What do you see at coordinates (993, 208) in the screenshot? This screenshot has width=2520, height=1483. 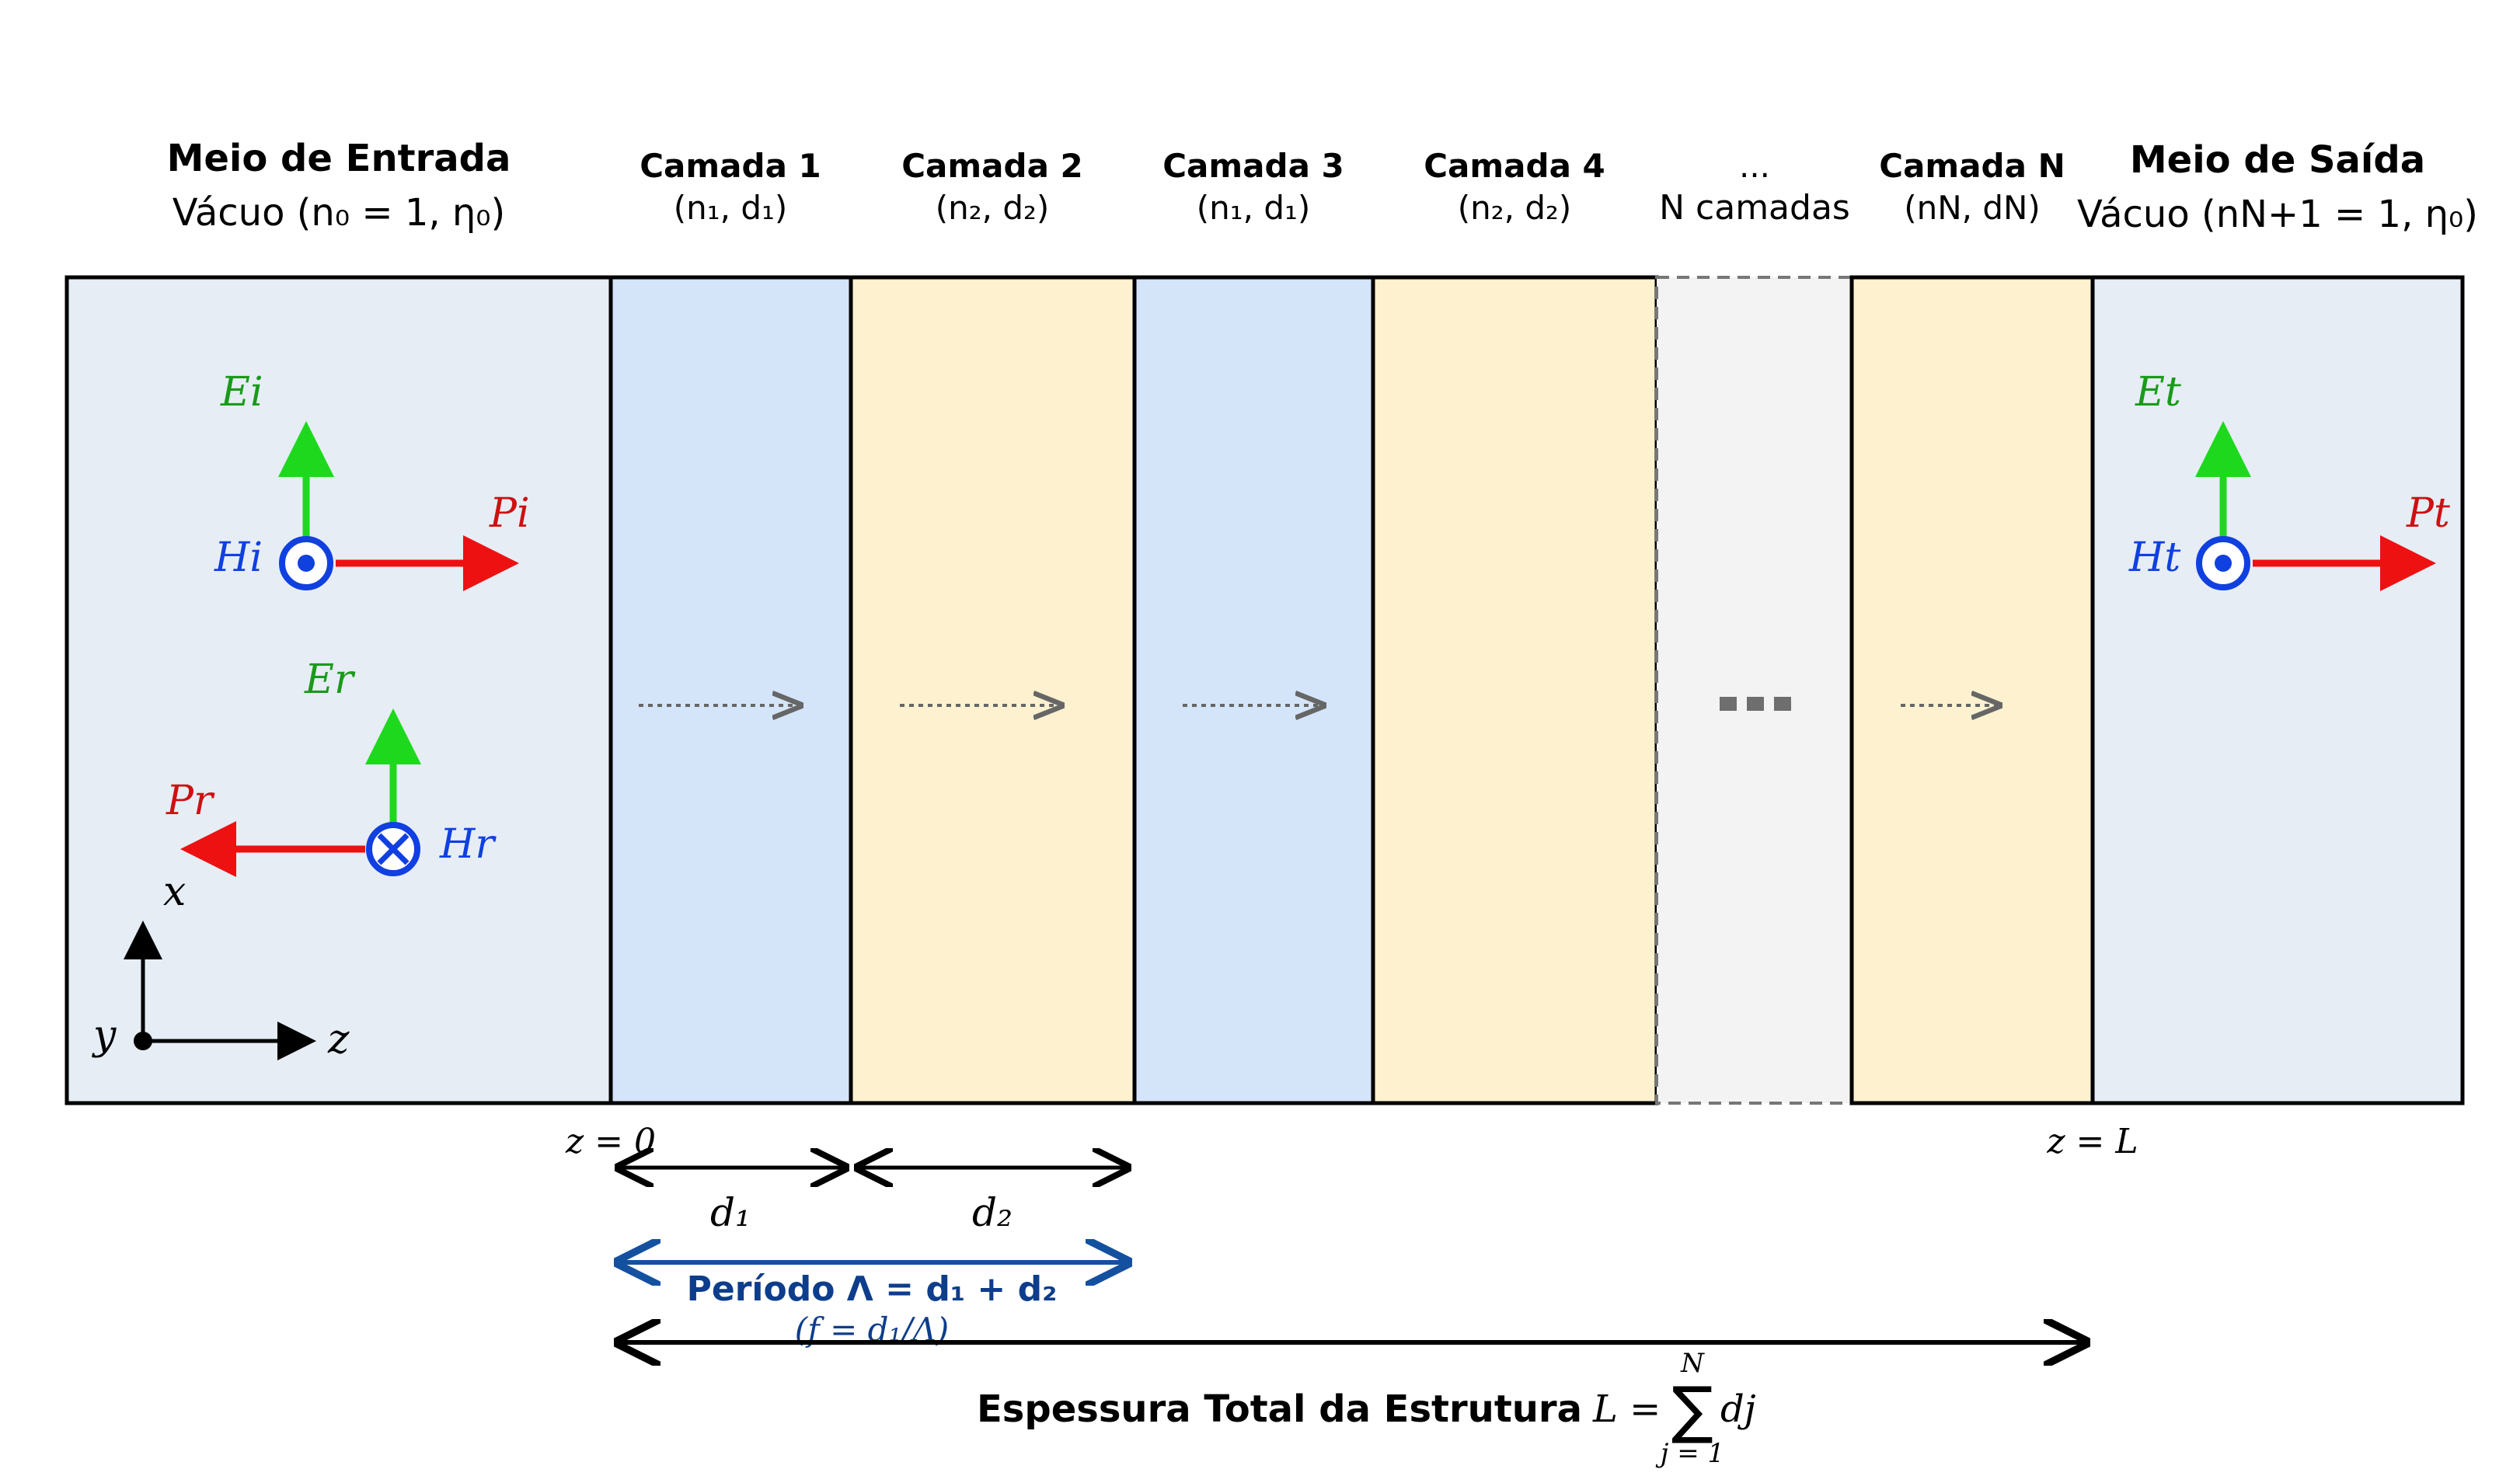 I see `layer-2-params: (n₂, d₂)` at bounding box center [993, 208].